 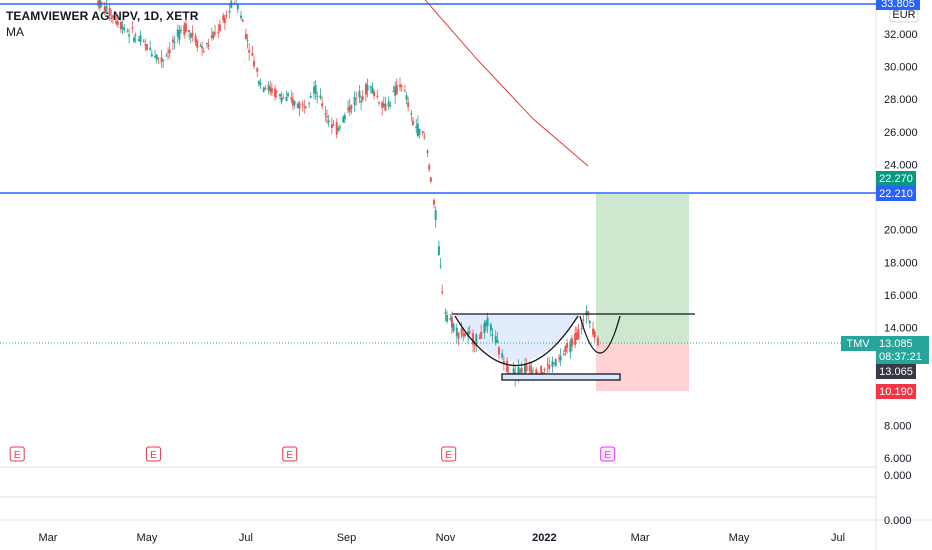 I want to click on tag-target, so click(x=896, y=178).